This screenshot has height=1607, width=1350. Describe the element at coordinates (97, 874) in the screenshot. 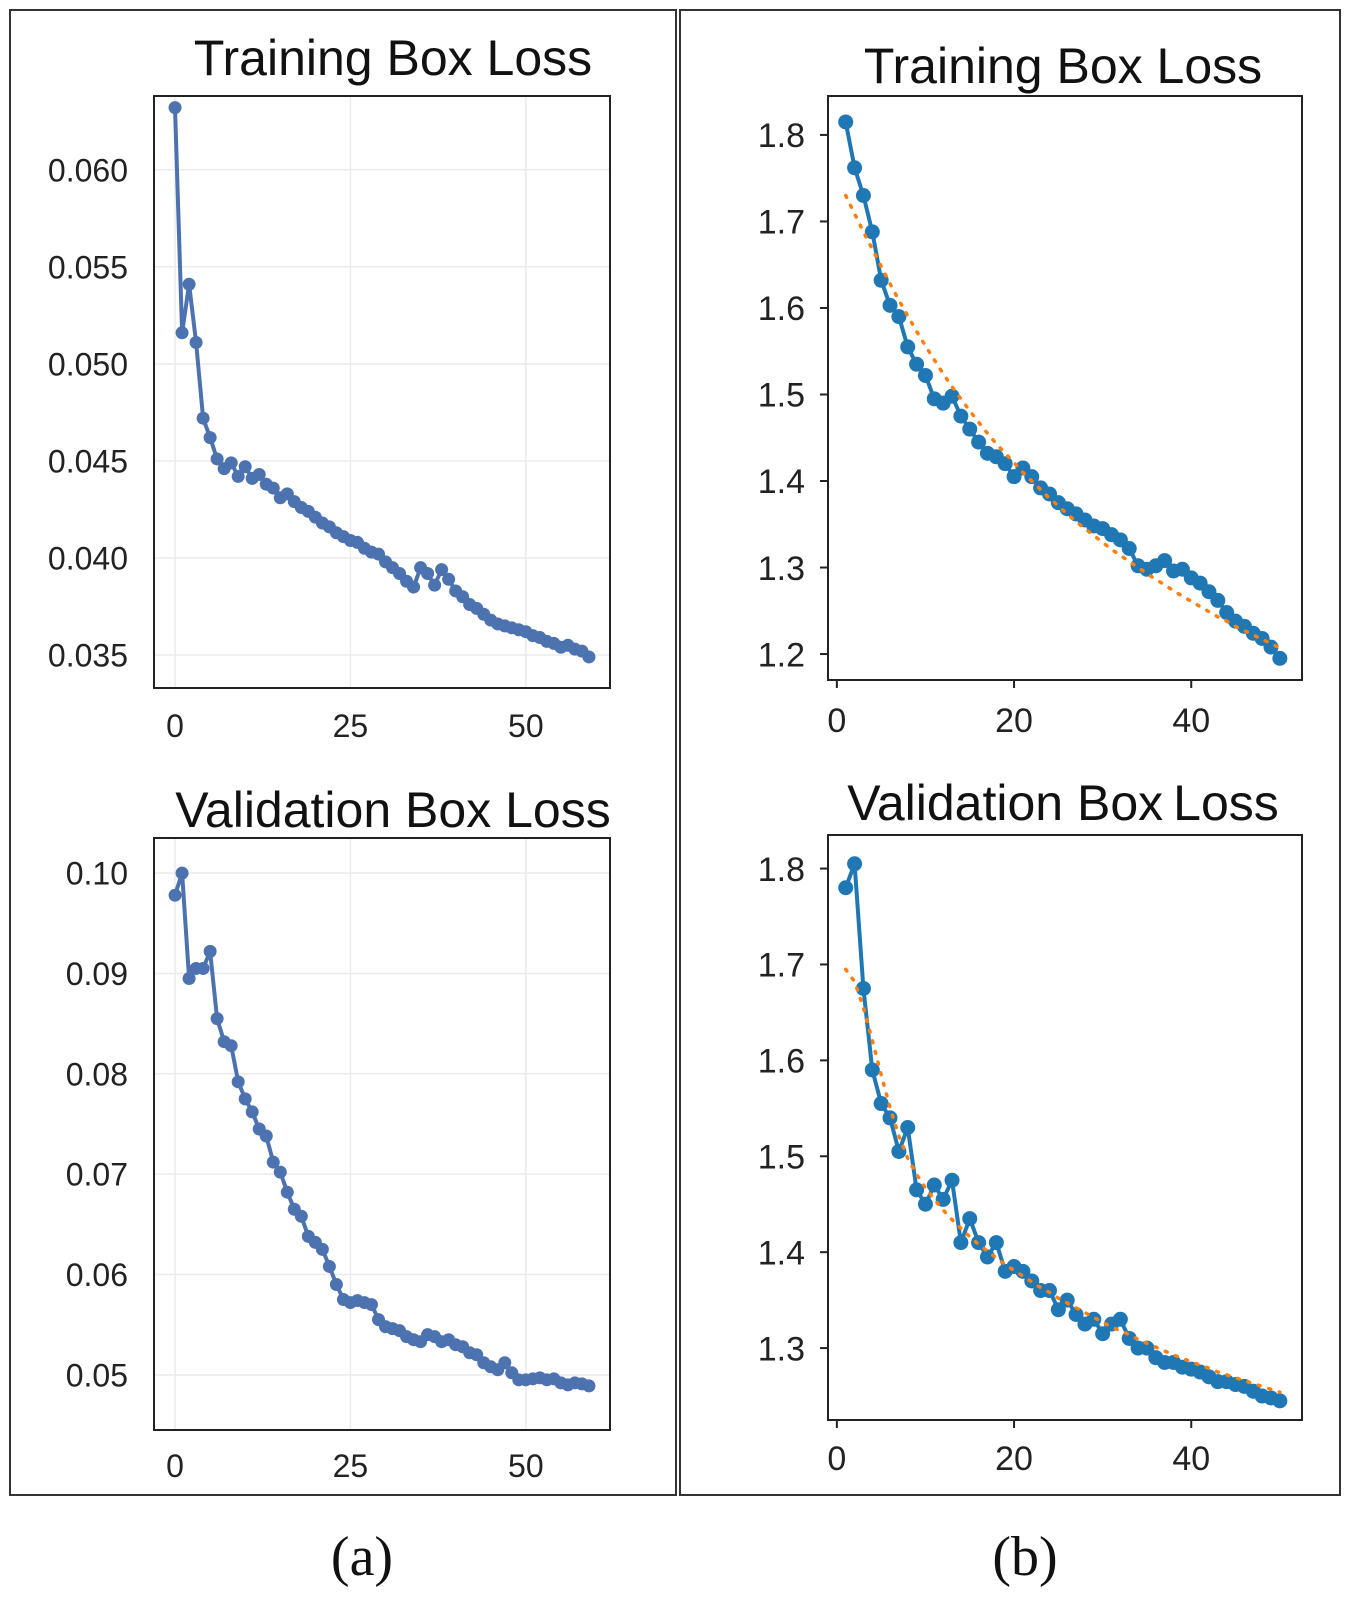

I see `y-tick-label: 0.10` at that location.